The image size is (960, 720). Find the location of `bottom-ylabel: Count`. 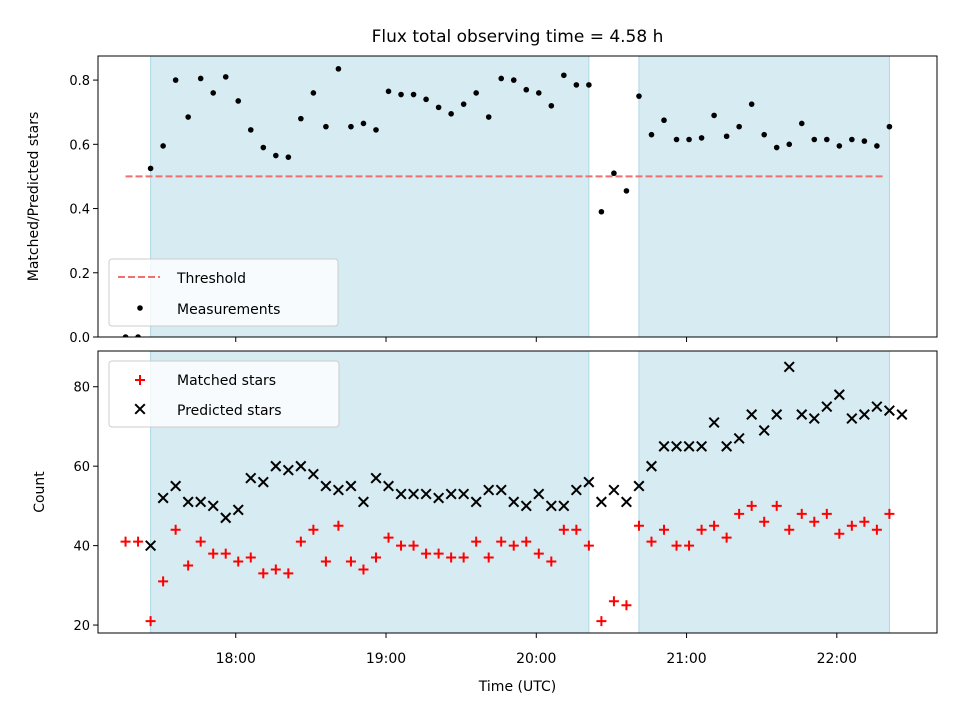

bottom-ylabel: Count is located at coordinates (40, 492).